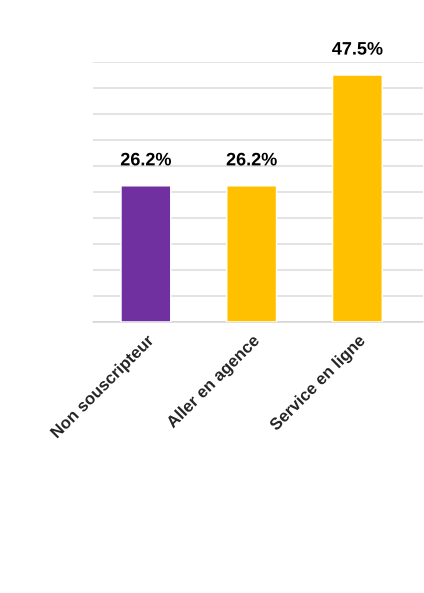 This screenshot has height=593, width=424. I want to click on data-label: 47.5%, so click(357, 48).